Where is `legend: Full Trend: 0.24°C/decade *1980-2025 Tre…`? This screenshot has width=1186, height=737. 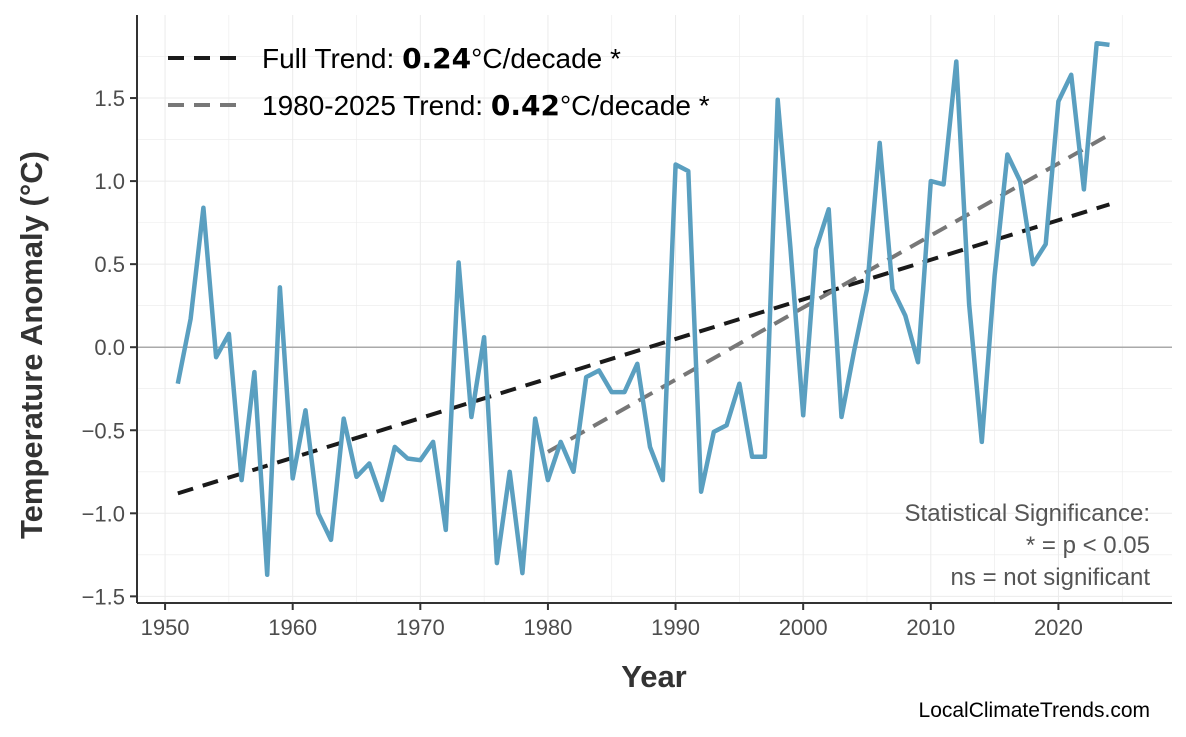
legend: Full Trend: 0.24°C/decade *1980-2025 Tre… is located at coordinates (439, 82).